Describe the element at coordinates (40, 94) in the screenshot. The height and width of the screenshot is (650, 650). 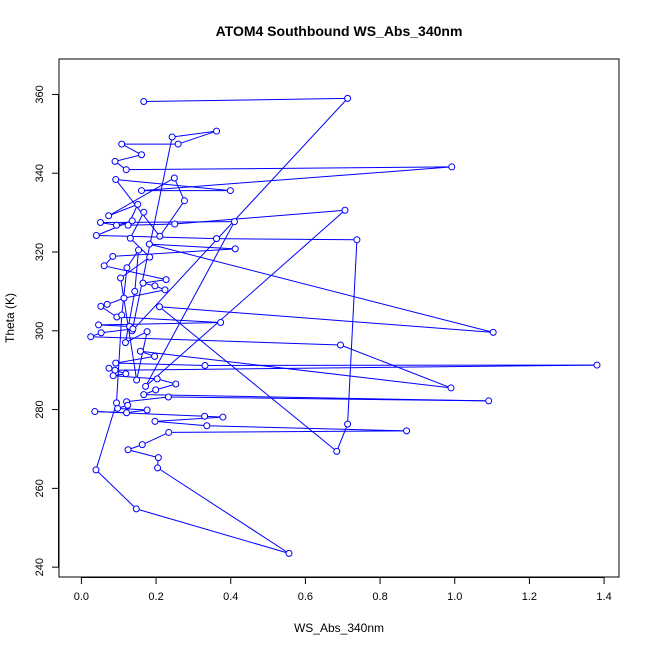
I see `y-tick-label: 360` at that location.